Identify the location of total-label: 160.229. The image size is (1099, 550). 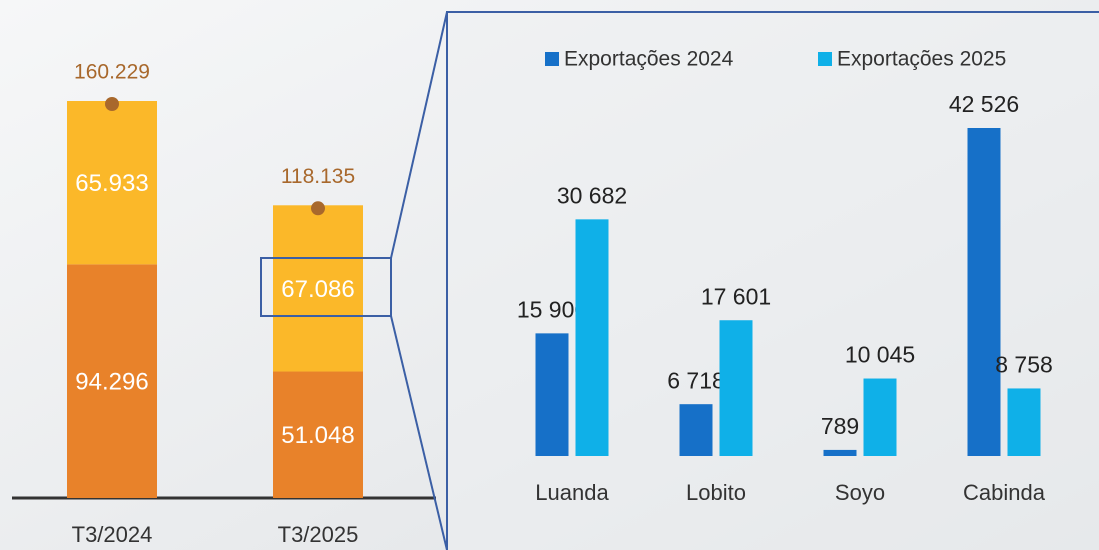
(112, 72).